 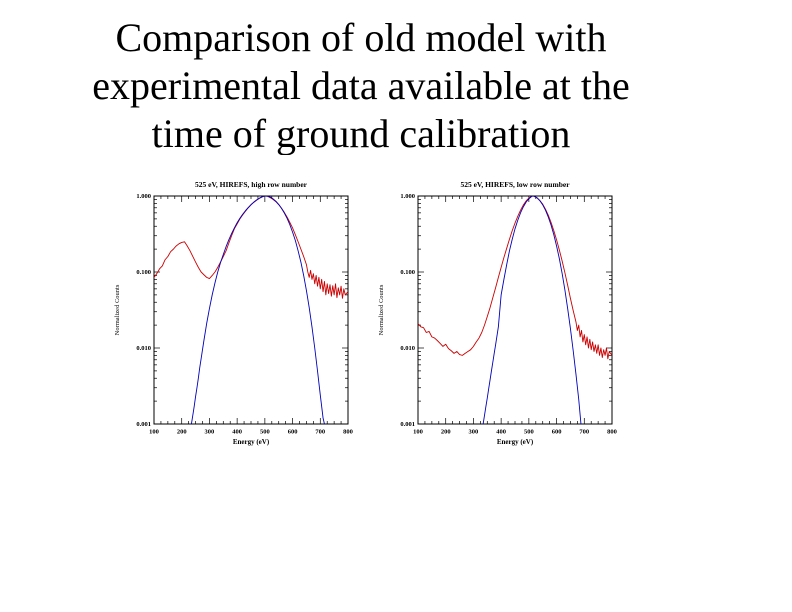 I want to click on plot-frame, so click(x=251, y=310).